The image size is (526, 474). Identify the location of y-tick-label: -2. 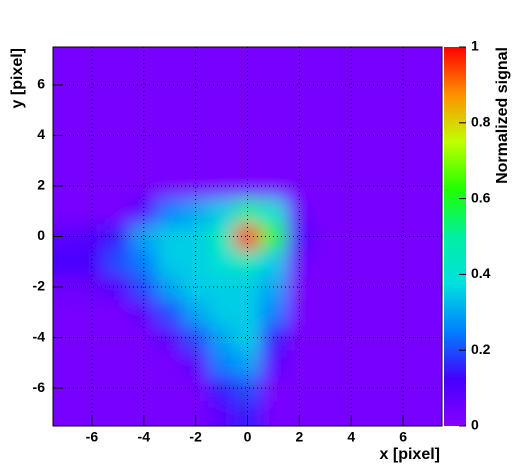
(39, 286).